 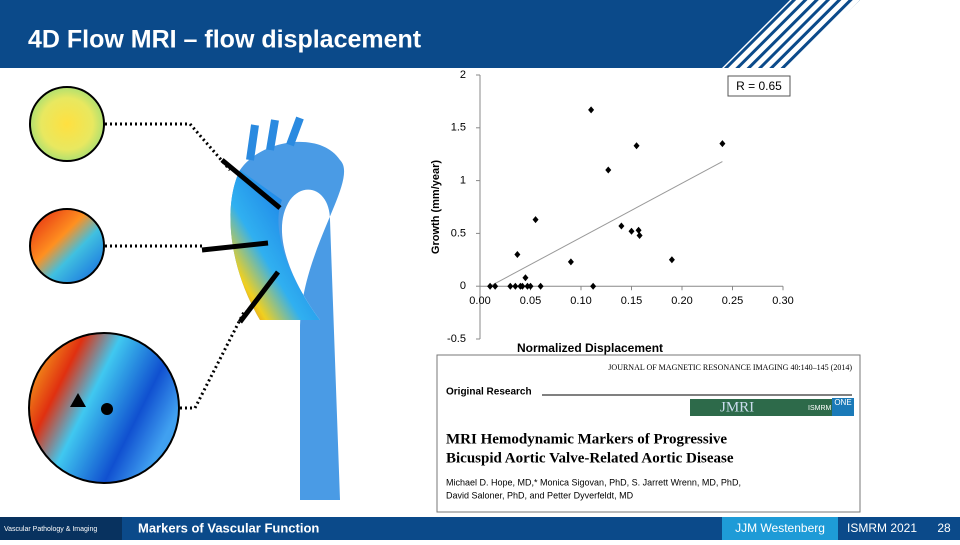 What do you see at coordinates (631, 301) in the screenshot?
I see `x-tick-label: 0.15` at bounding box center [631, 301].